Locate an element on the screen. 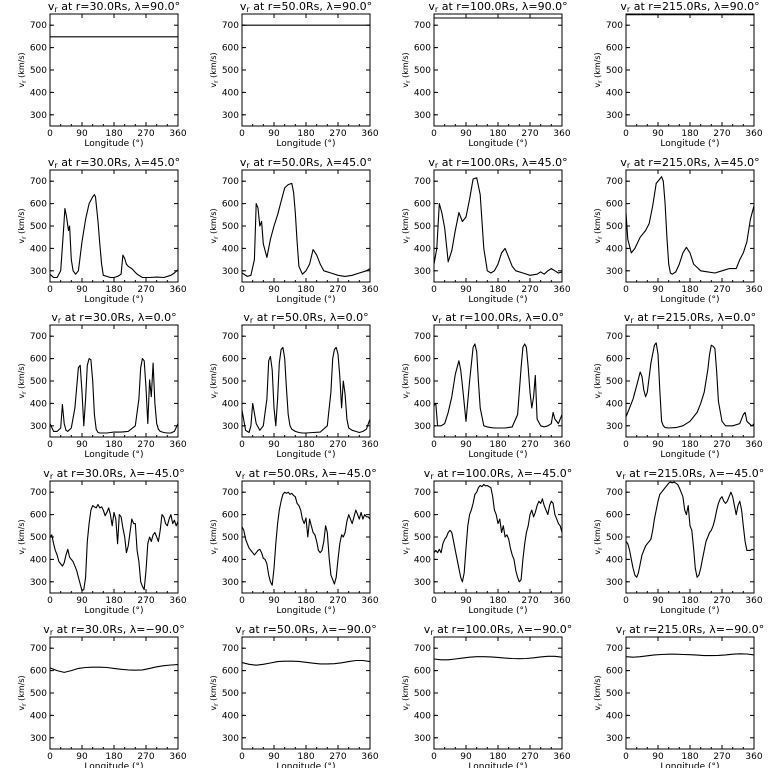 The image size is (768, 768). panel-title: vr at r=30.0Rs, λ=0.0° is located at coordinates (113, 318).